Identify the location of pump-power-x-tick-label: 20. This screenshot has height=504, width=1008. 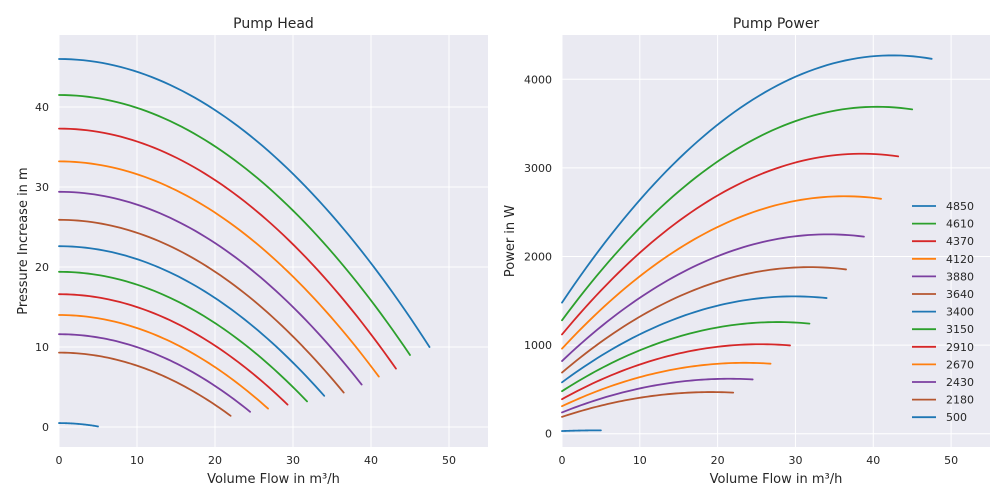
(718, 460).